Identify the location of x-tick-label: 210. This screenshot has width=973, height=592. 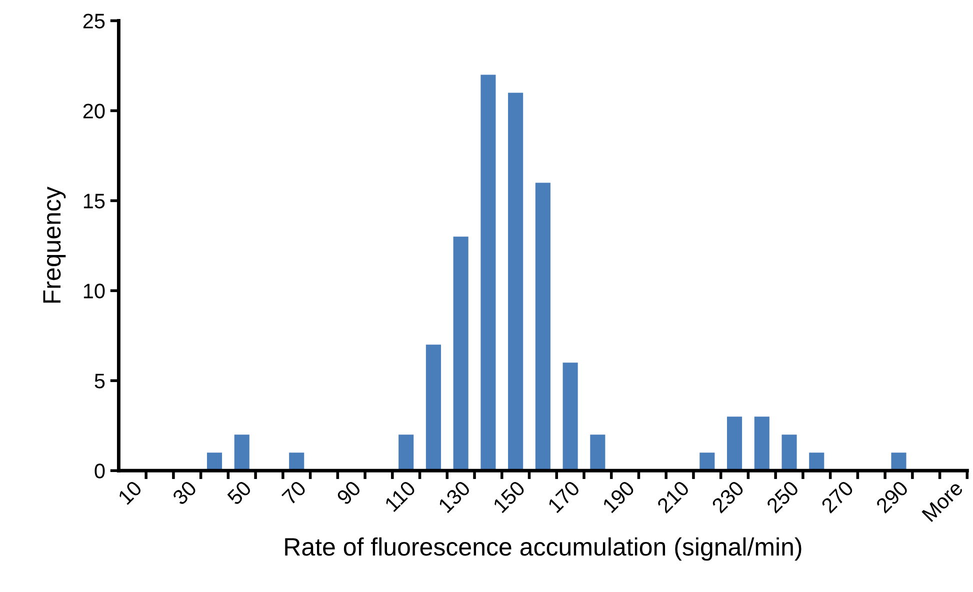
(673, 497).